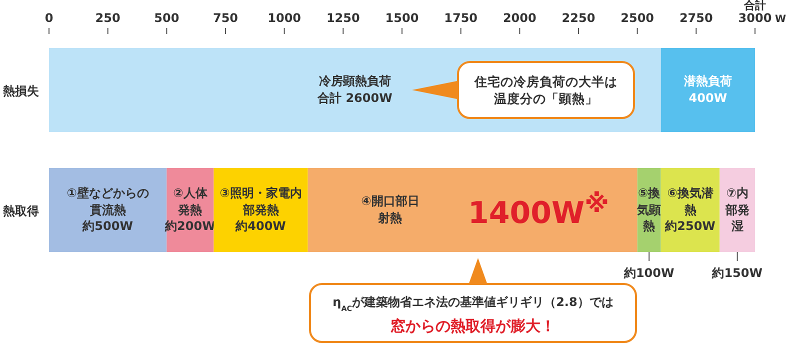 This screenshot has width=800, height=347. Describe the element at coordinates (538, 210) in the screenshot. I see `data-label: 1400W$^{※}$` at that location.